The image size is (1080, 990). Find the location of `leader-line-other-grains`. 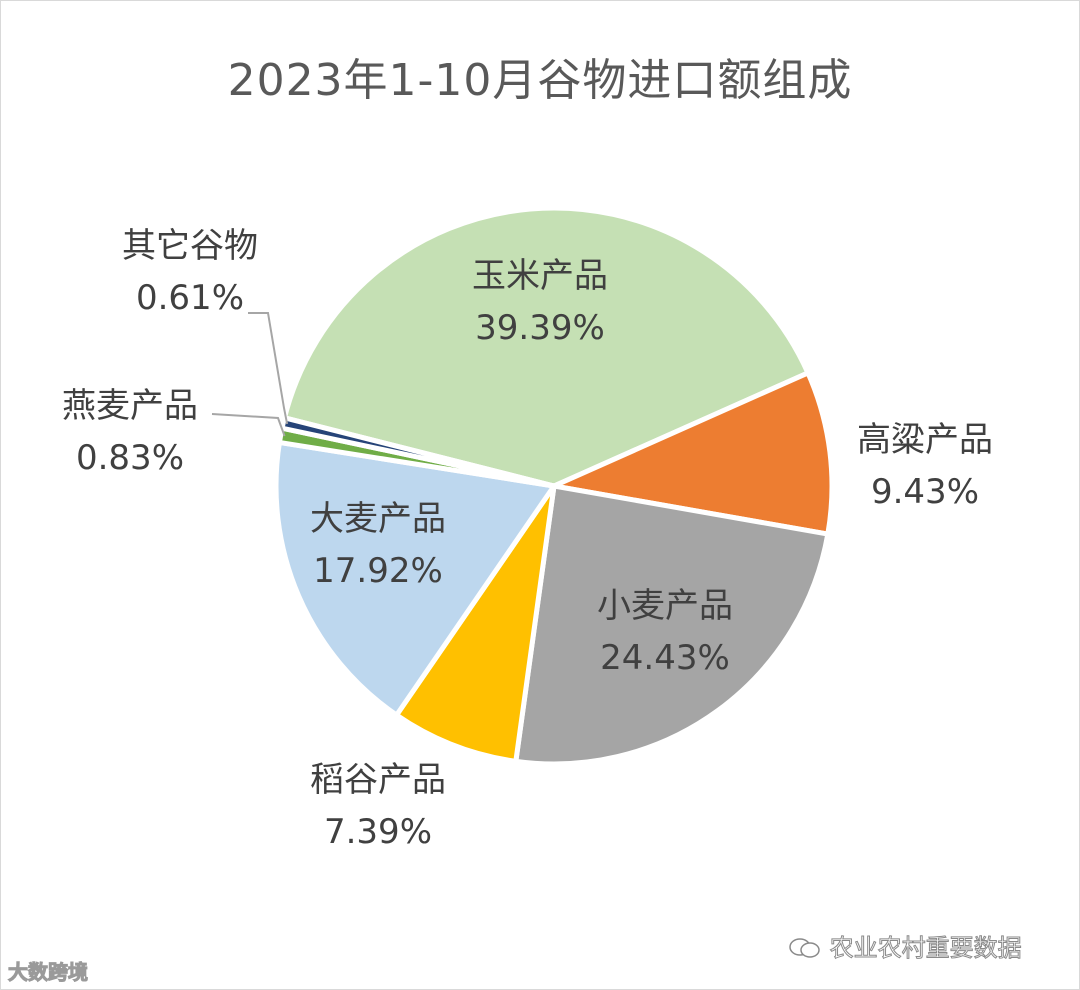

leader-line-other-grains is located at coordinates (268, 368).